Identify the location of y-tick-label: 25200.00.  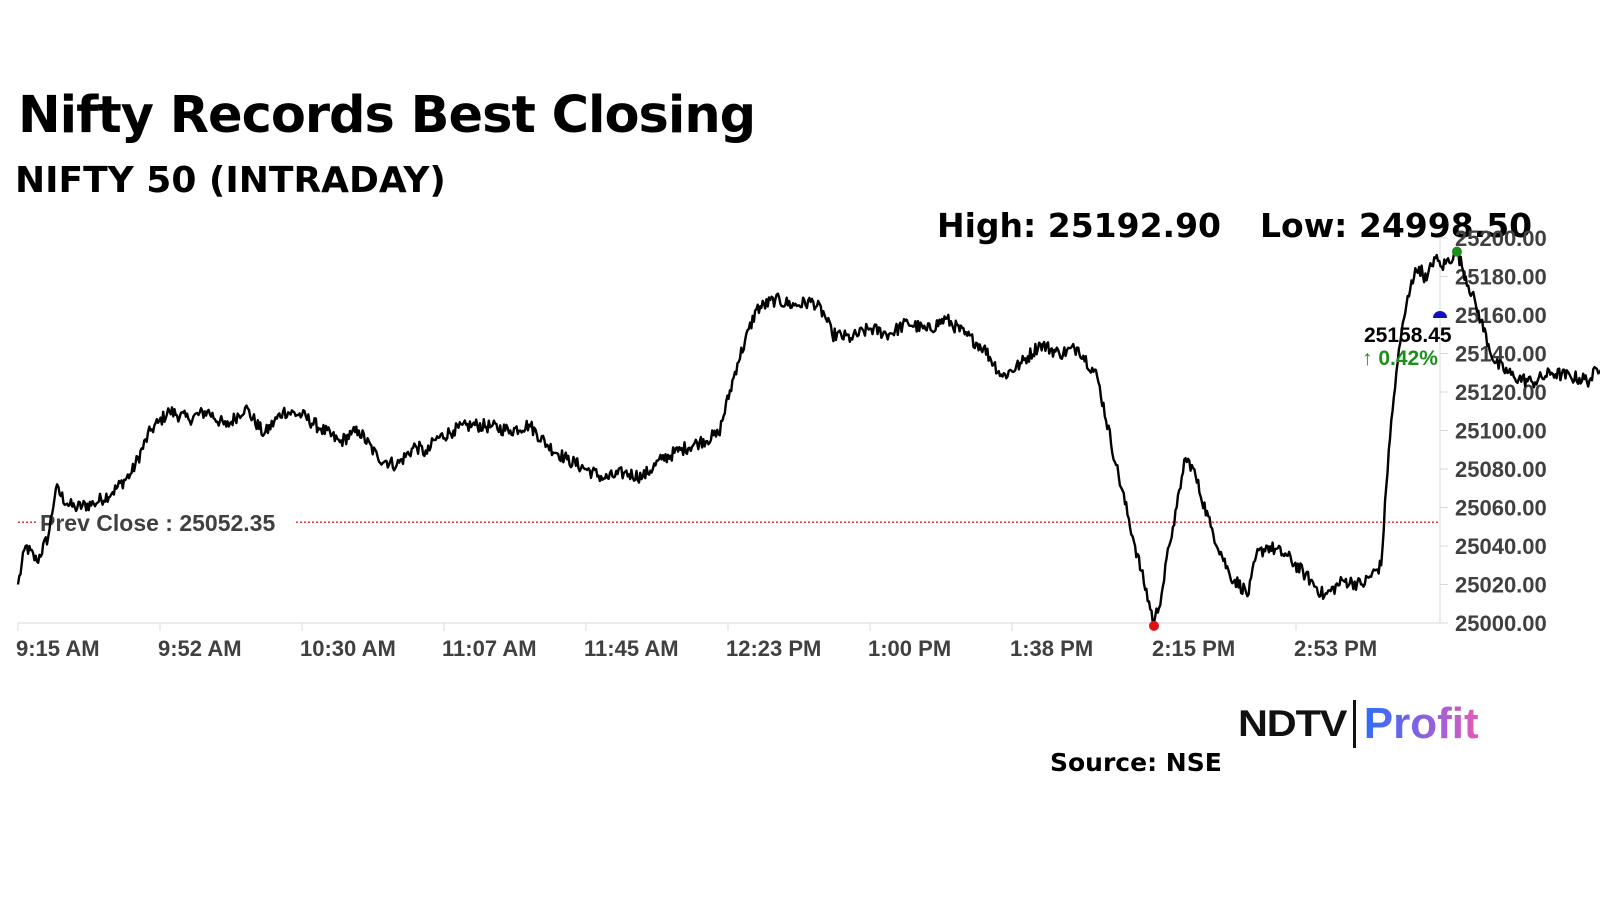
(1501, 238).